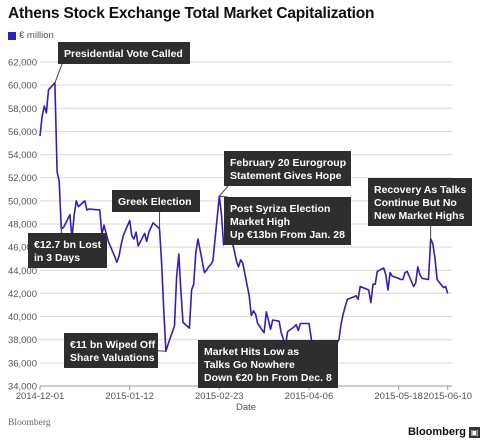 The width and height of the screenshot is (488, 443). What do you see at coordinates (22, 317) in the screenshot?
I see `y-tick-label: 40,000` at bounding box center [22, 317].